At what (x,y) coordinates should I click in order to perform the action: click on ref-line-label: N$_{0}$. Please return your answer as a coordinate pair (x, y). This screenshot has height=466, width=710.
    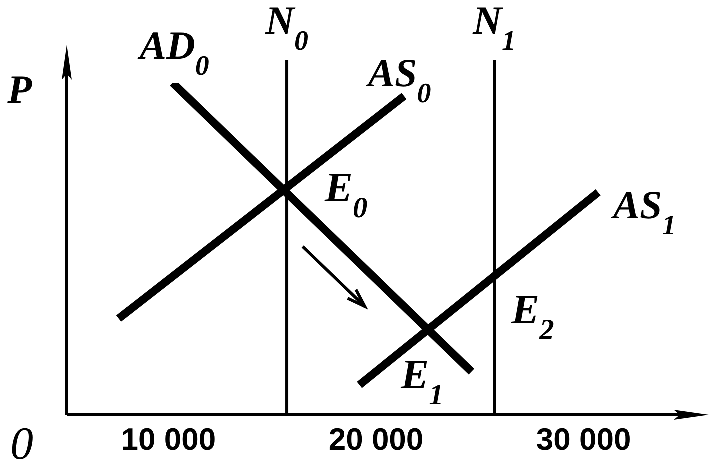
    Looking at the image, I should click on (286, 28).